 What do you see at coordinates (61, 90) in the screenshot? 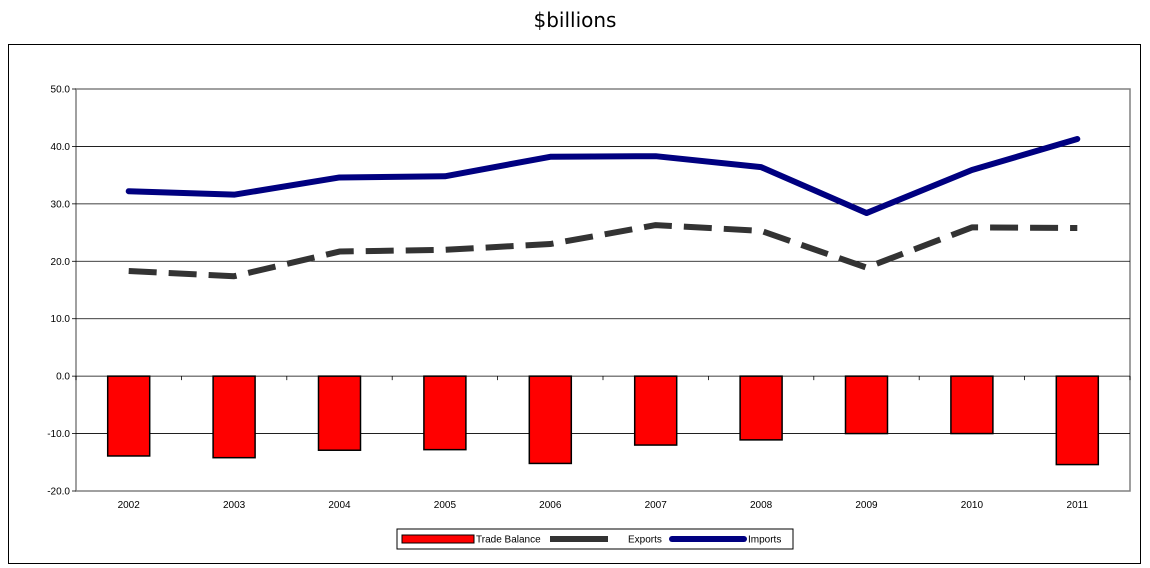
I see `y-tick-label: 50.0` at bounding box center [61, 90].